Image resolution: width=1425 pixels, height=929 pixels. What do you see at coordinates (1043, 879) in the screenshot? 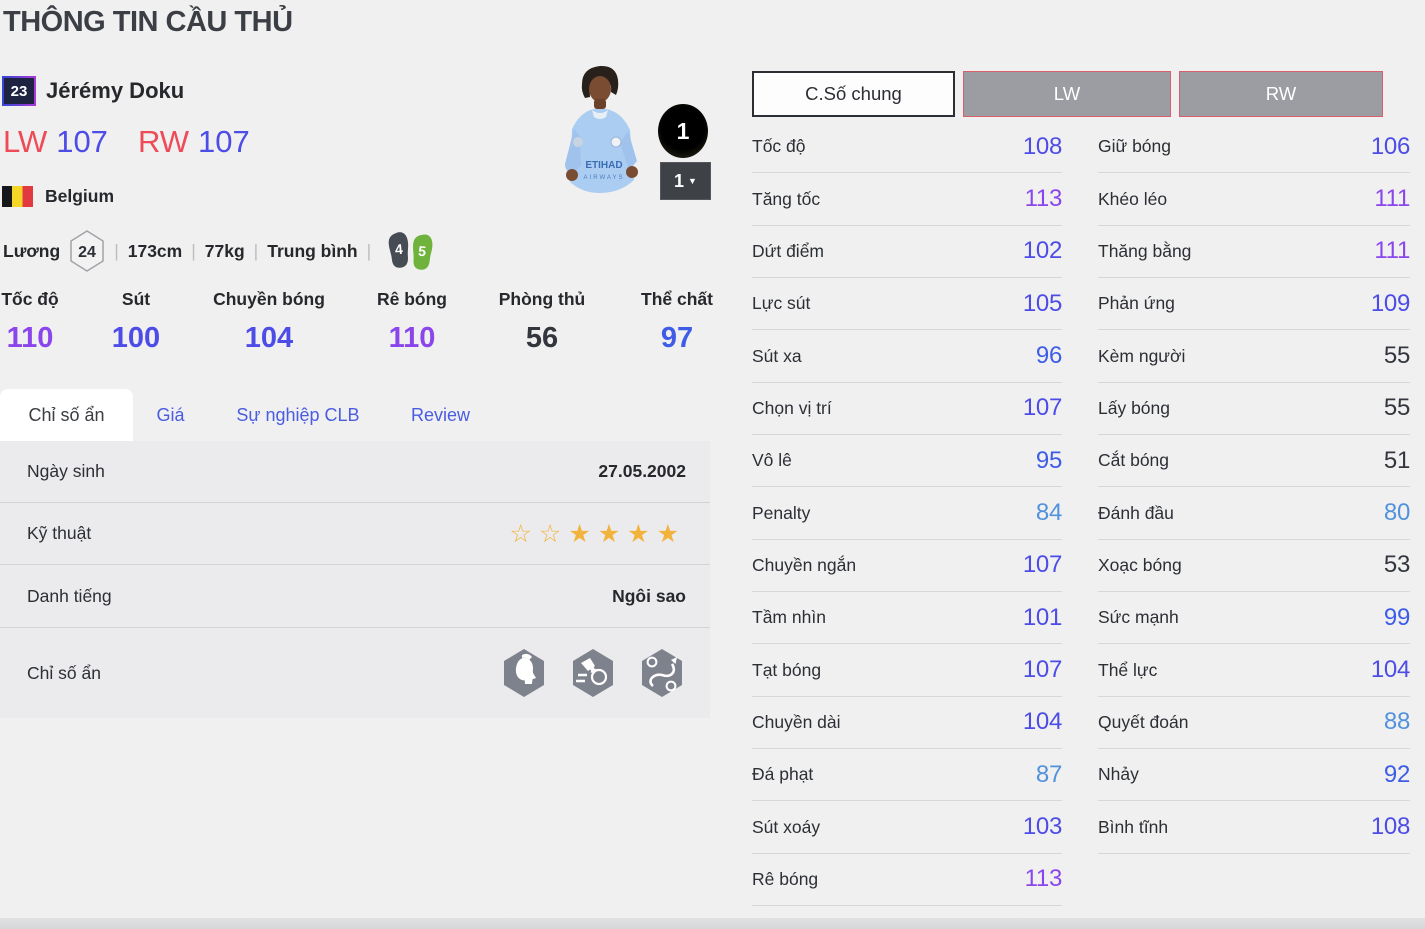
I see `stat-value: 113` at bounding box center [1043, 879].